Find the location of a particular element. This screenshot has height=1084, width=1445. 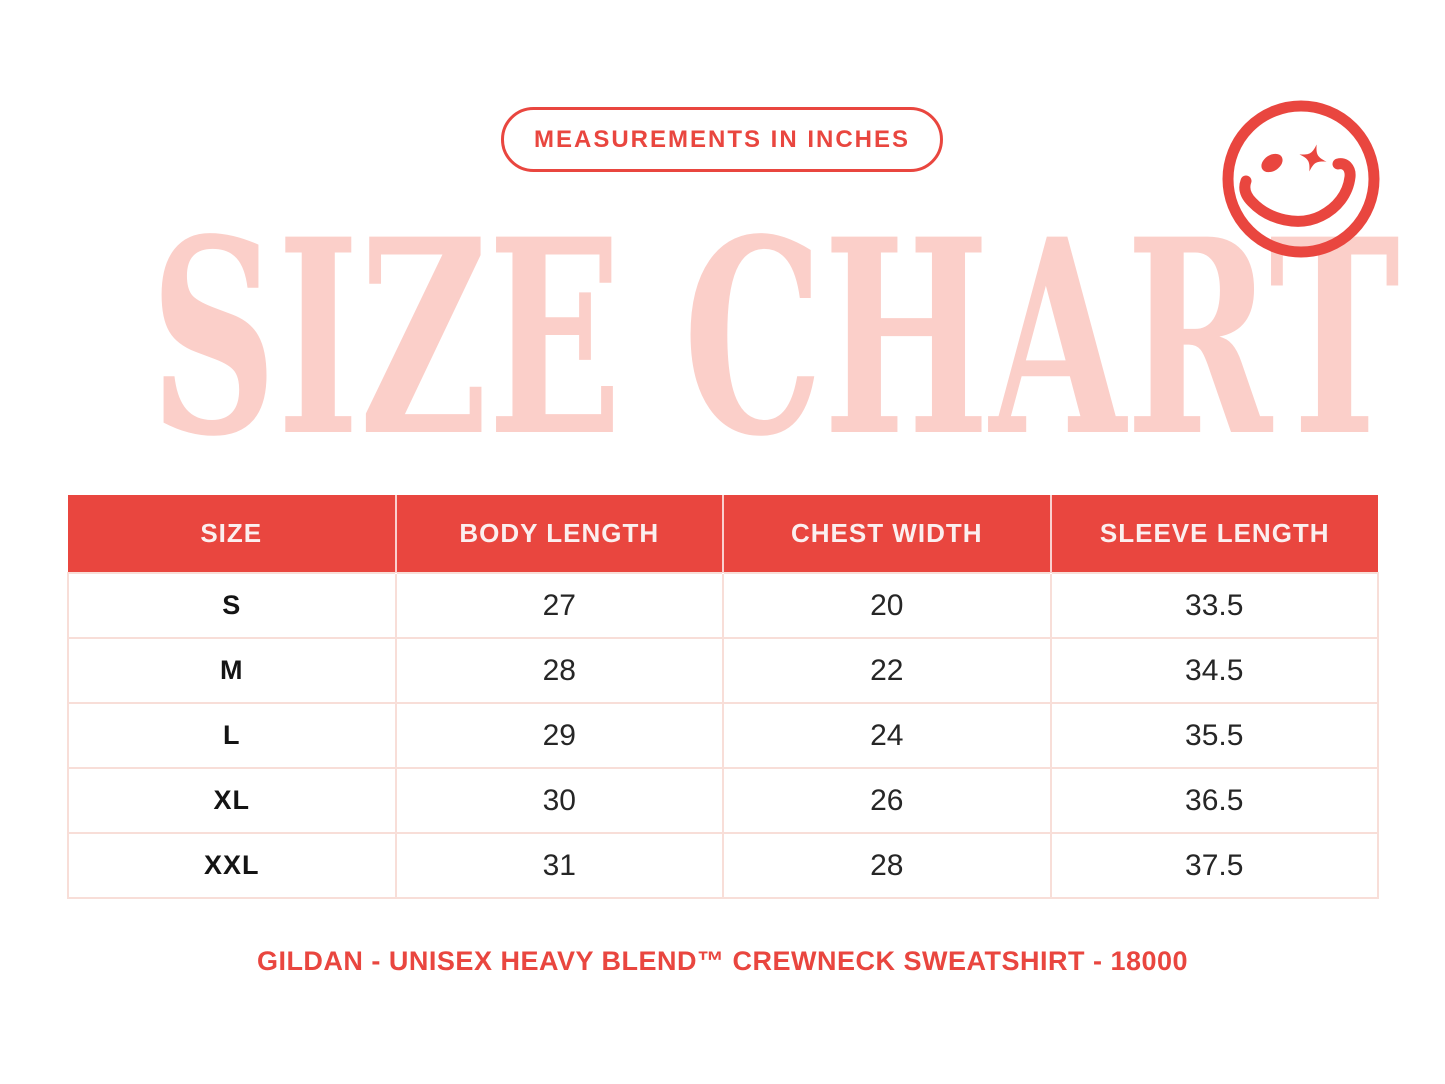

smiley-left-eye is located at coordinates (1272, 163).